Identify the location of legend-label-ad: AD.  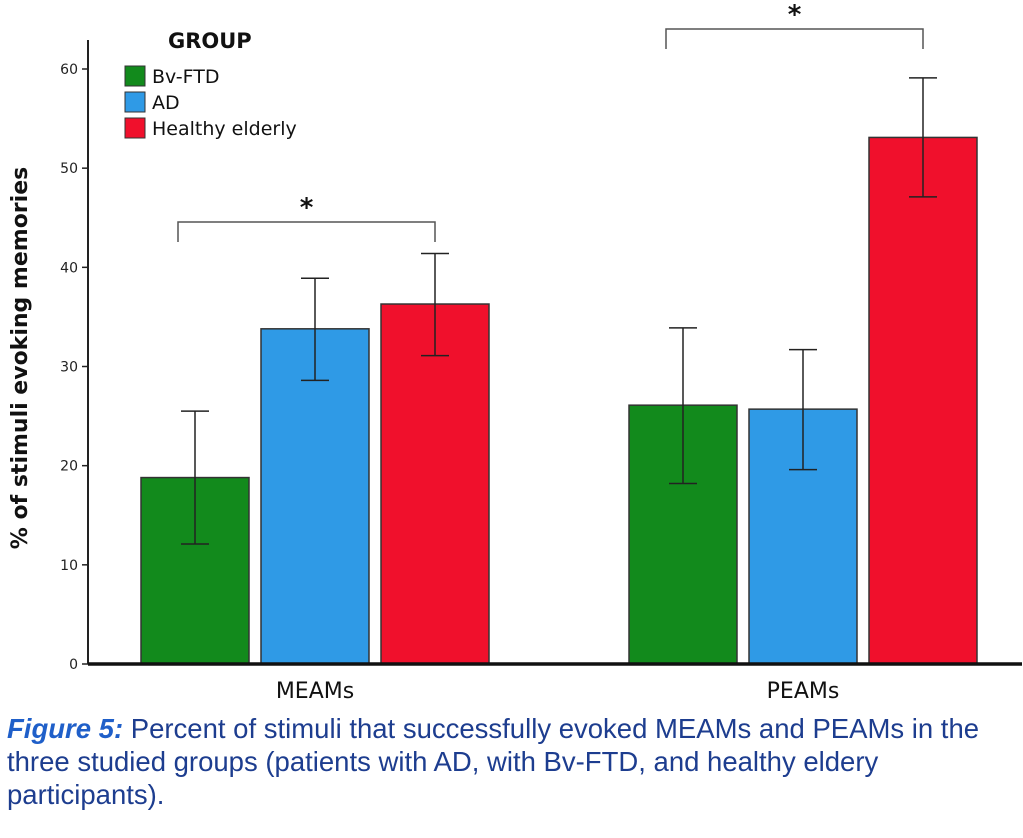
(166, 103).